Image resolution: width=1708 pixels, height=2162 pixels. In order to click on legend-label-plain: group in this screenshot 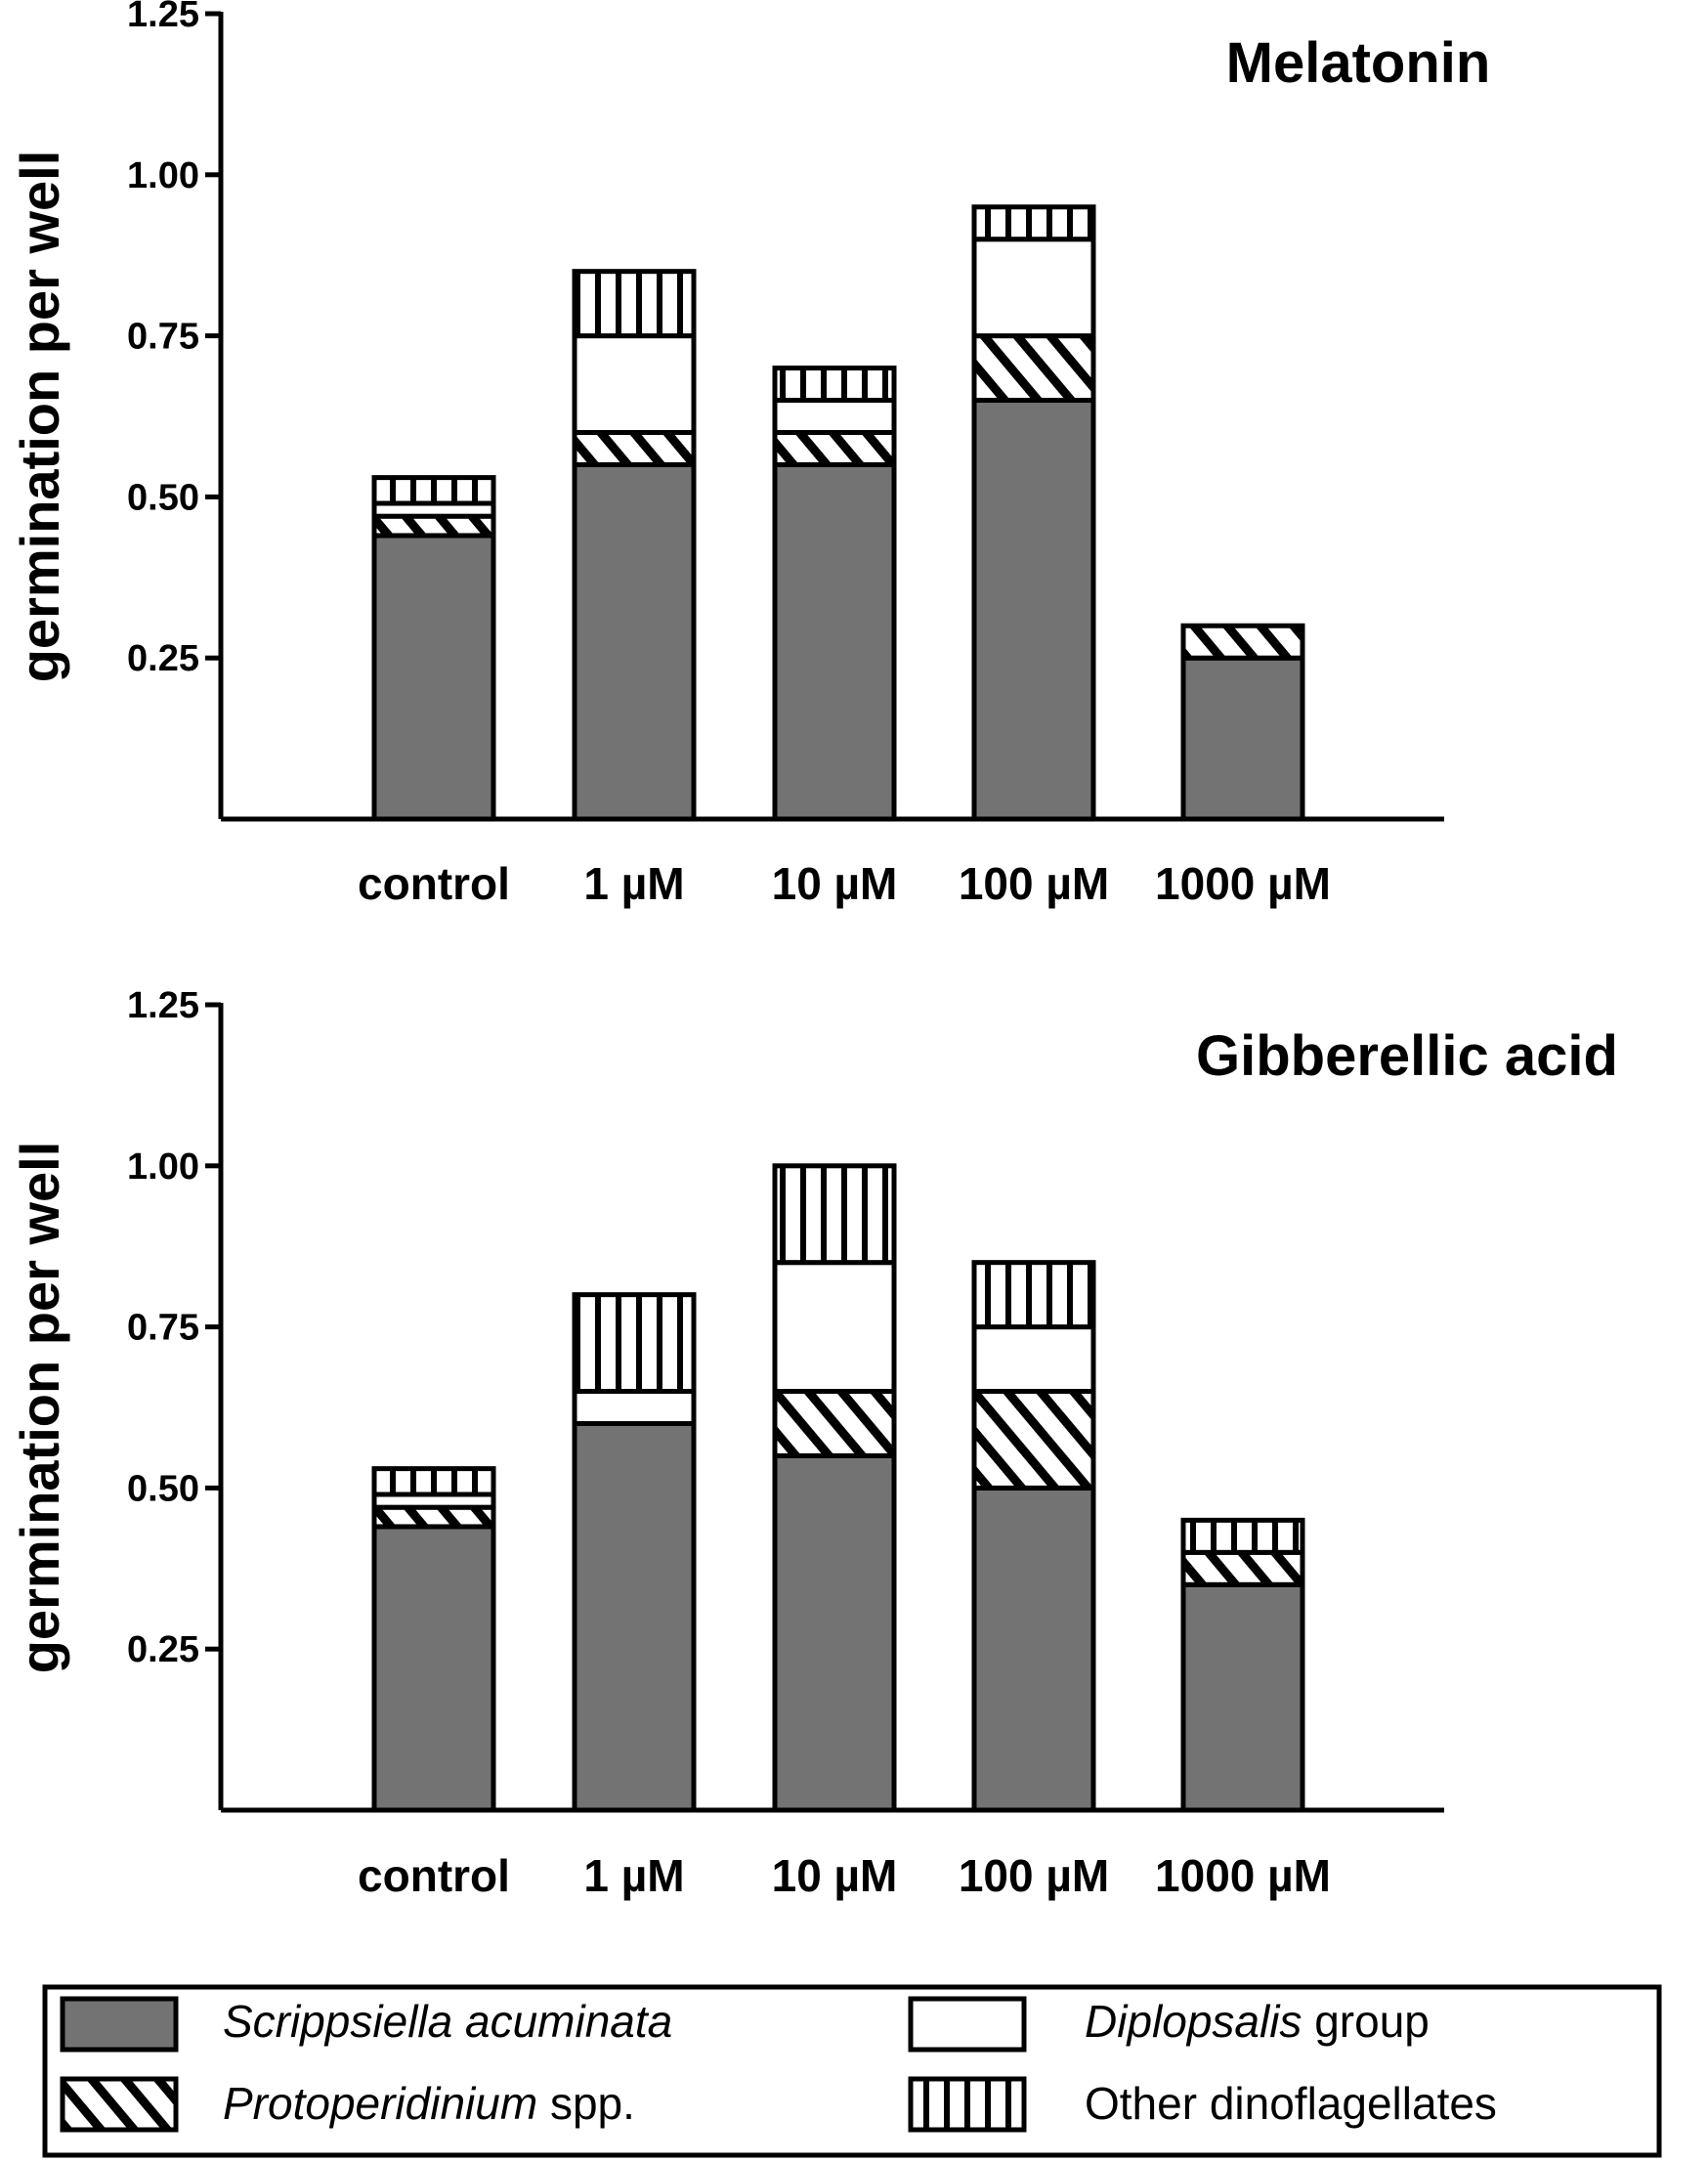, I will do `click(1365, 2021)`.